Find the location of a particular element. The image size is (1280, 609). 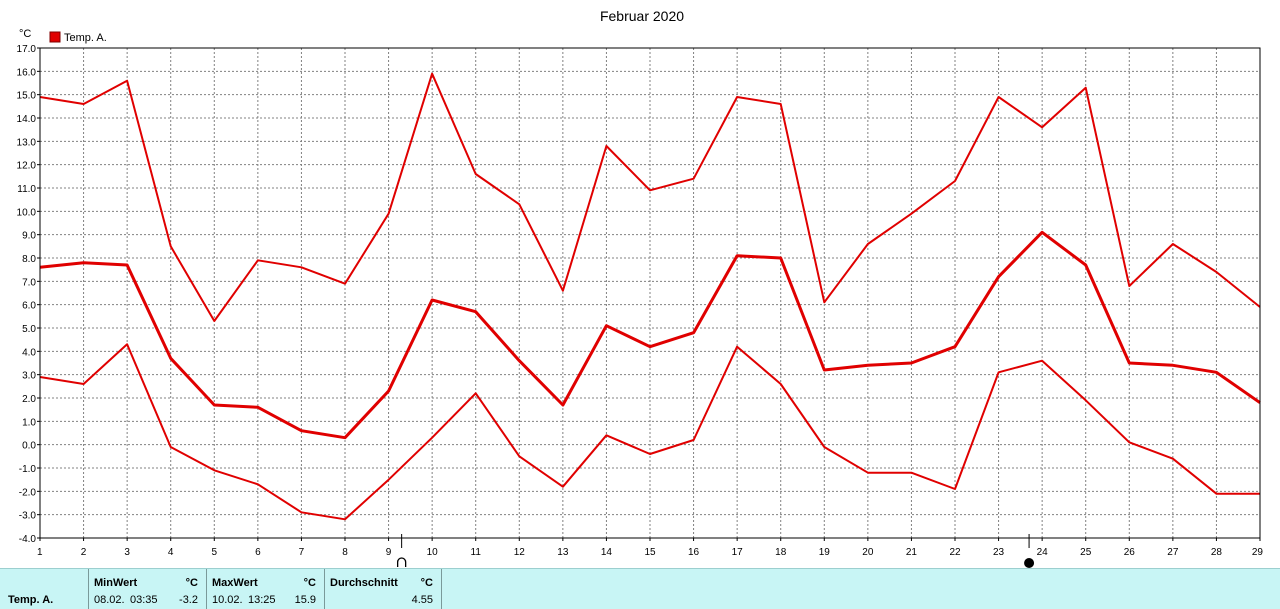

y-tick-label: 11.0 is located at coordinates (26, 189).